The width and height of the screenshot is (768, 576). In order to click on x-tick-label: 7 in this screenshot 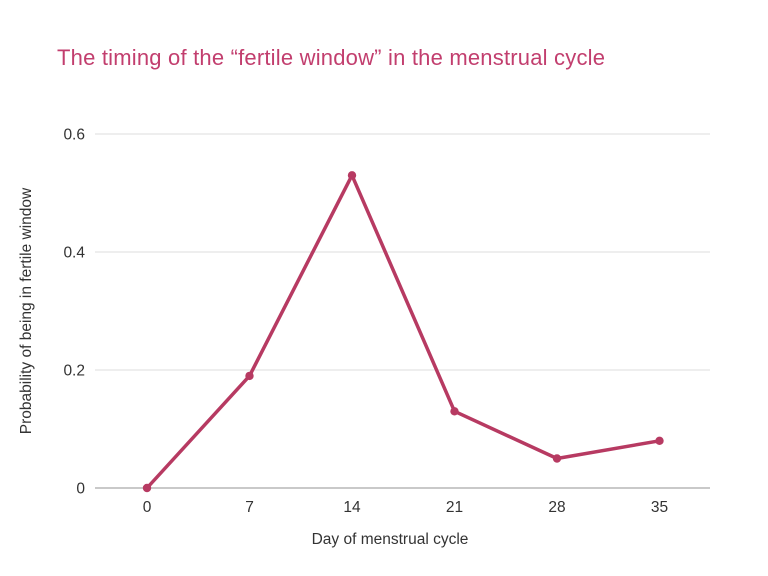, I will do `click(249, 507)`.